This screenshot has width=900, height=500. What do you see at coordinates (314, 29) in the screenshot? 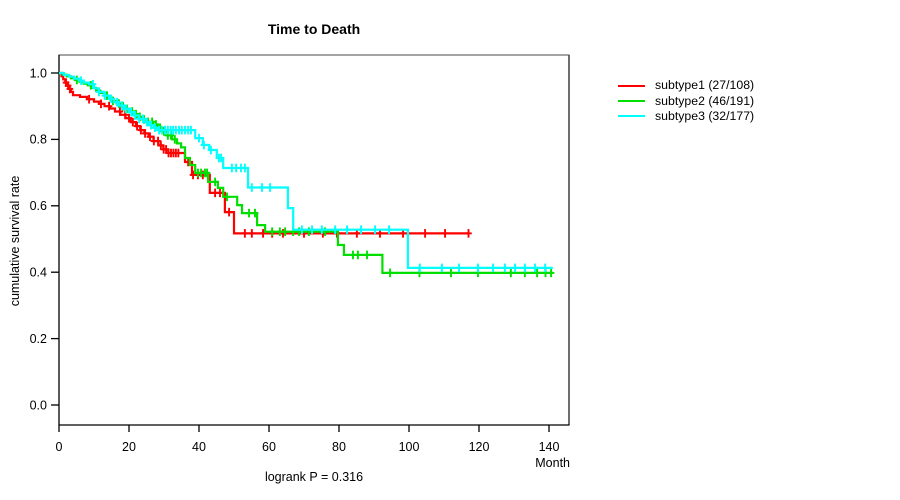
I see `chart-title: Time to Death` at bounding box center [314, 29].